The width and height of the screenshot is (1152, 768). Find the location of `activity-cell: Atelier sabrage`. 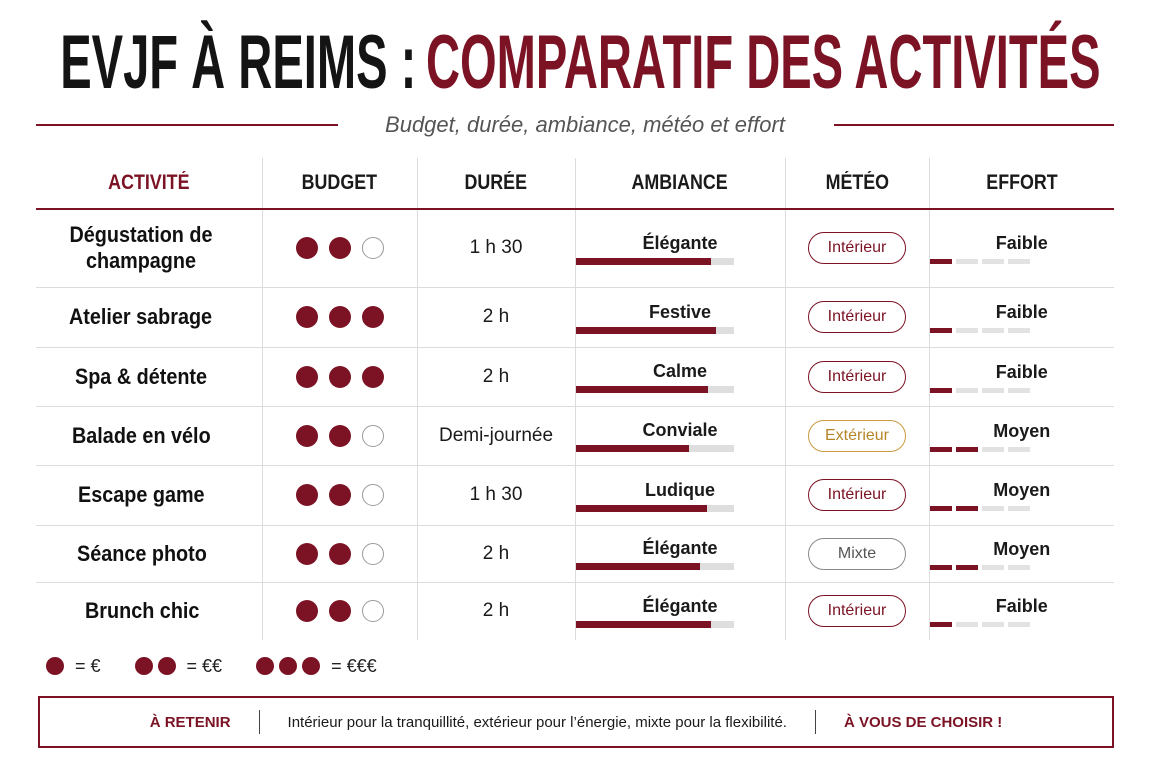

activity-cell: Atelier sabrage is located at coordinates (149, 317).